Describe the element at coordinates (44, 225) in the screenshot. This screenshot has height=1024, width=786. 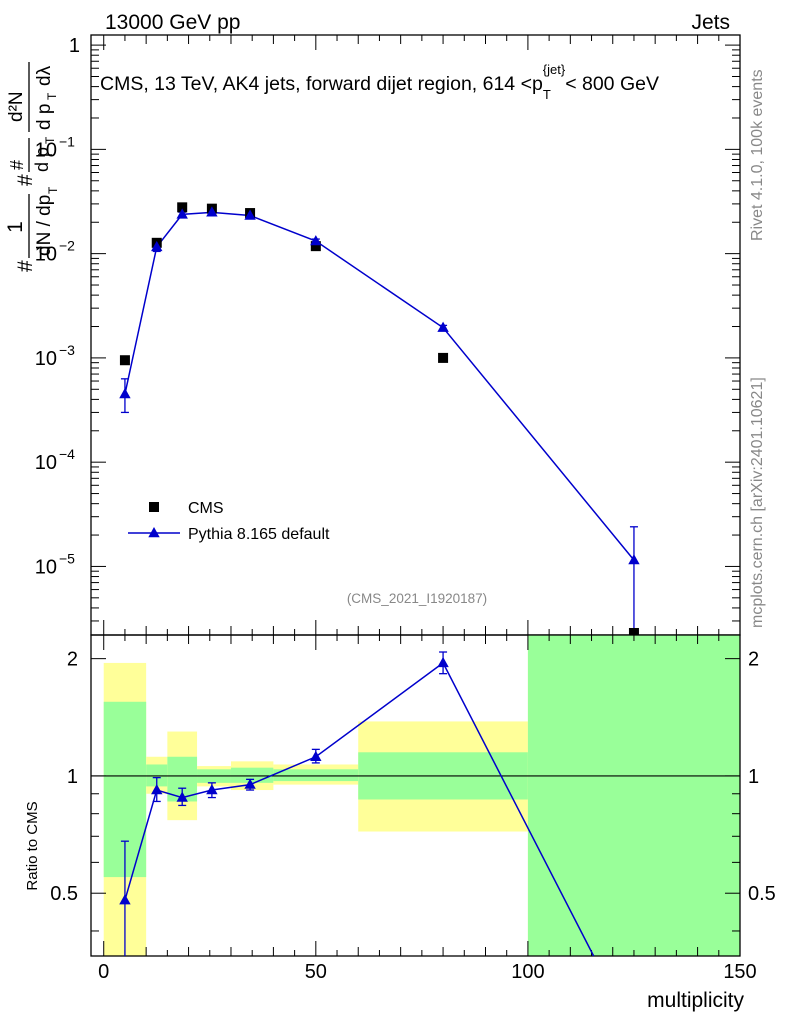
I see `svg-text: dN / dp` at that location.